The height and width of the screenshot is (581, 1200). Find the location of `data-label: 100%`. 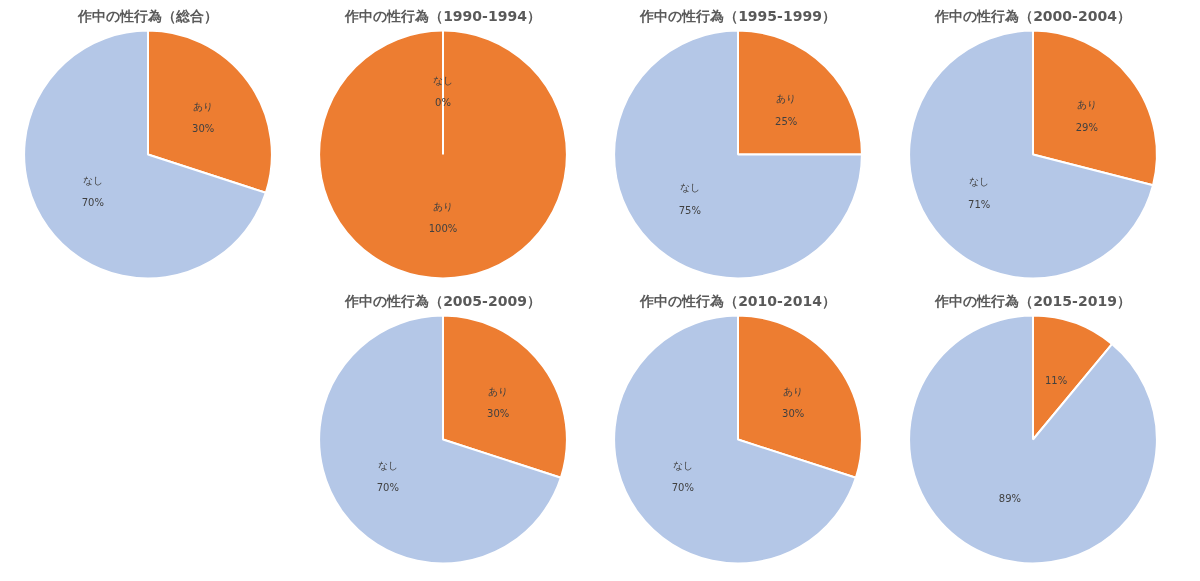

data-label: 100% is located at coordinates (443, 229).